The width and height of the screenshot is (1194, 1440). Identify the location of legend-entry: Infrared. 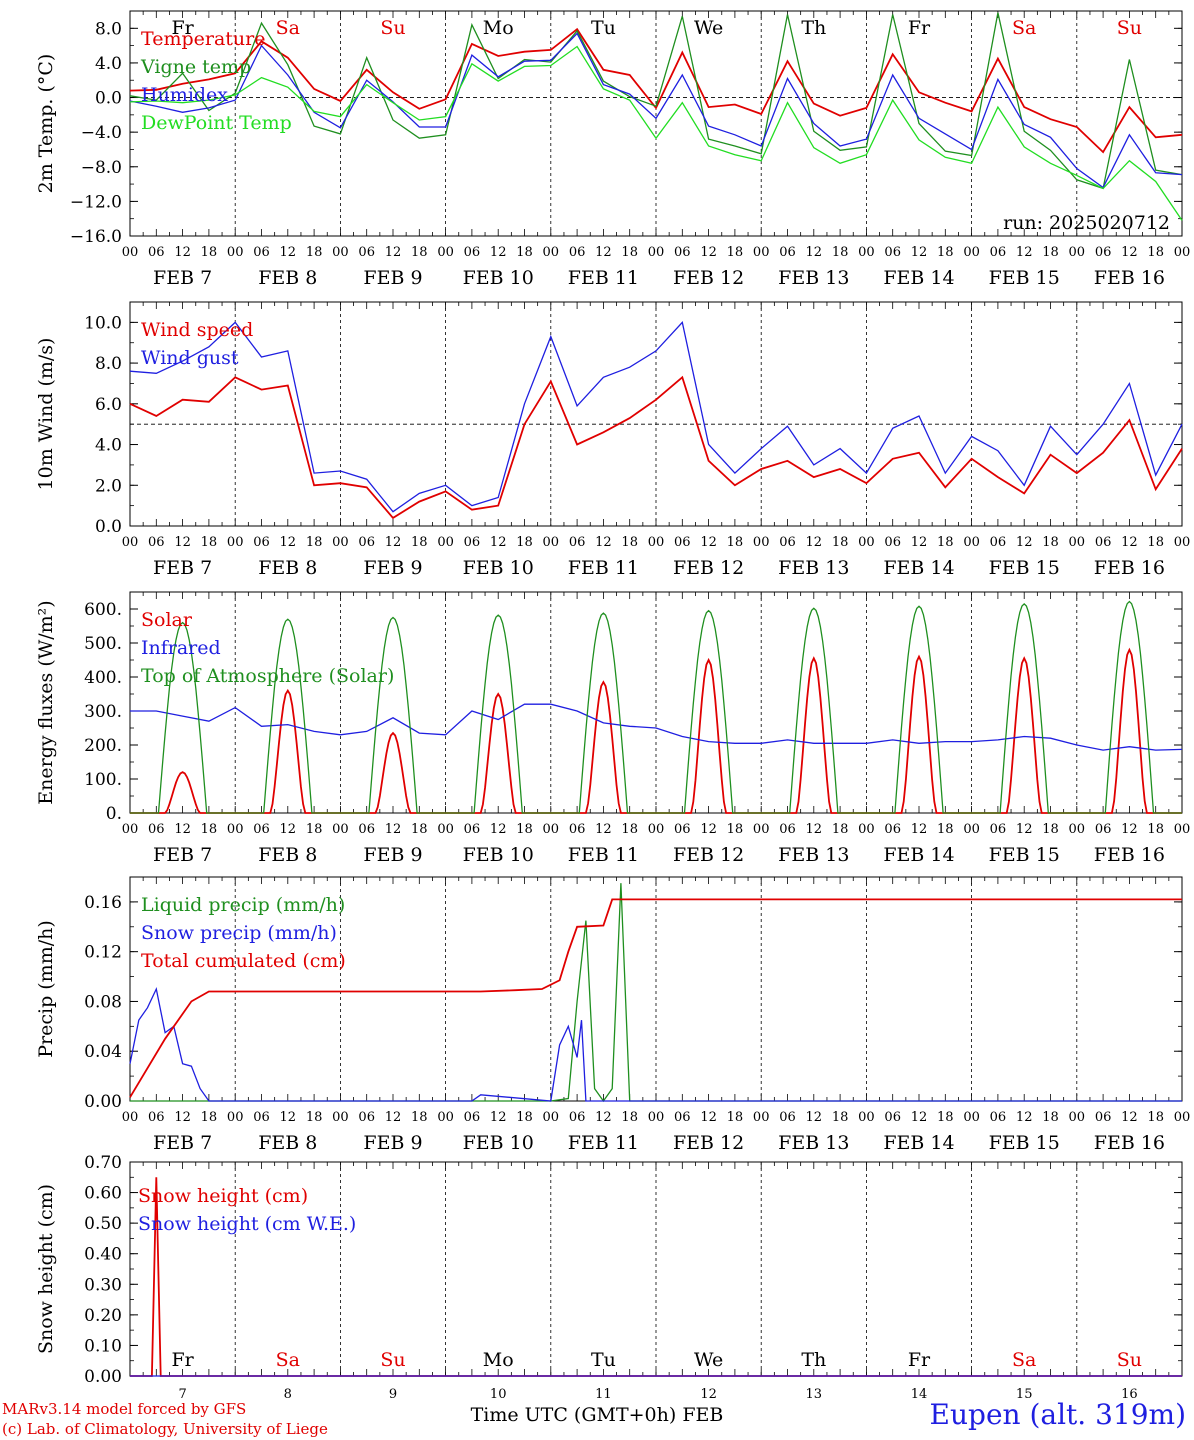
(181, 648).